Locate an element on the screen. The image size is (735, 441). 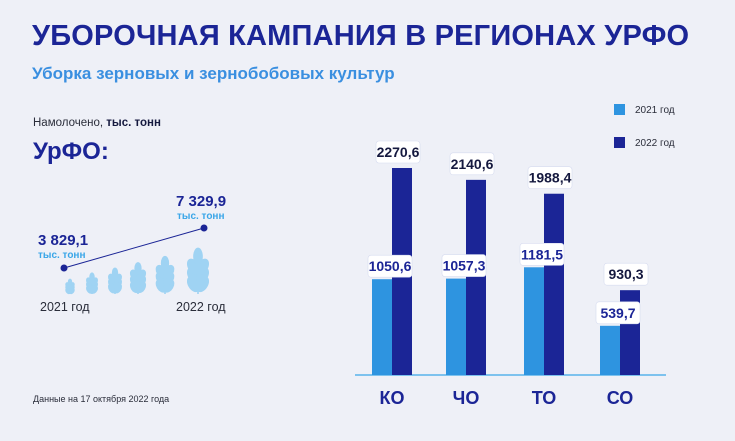
data-label-ТО-2021: 1181,5 is located at coordinates (542, 254).